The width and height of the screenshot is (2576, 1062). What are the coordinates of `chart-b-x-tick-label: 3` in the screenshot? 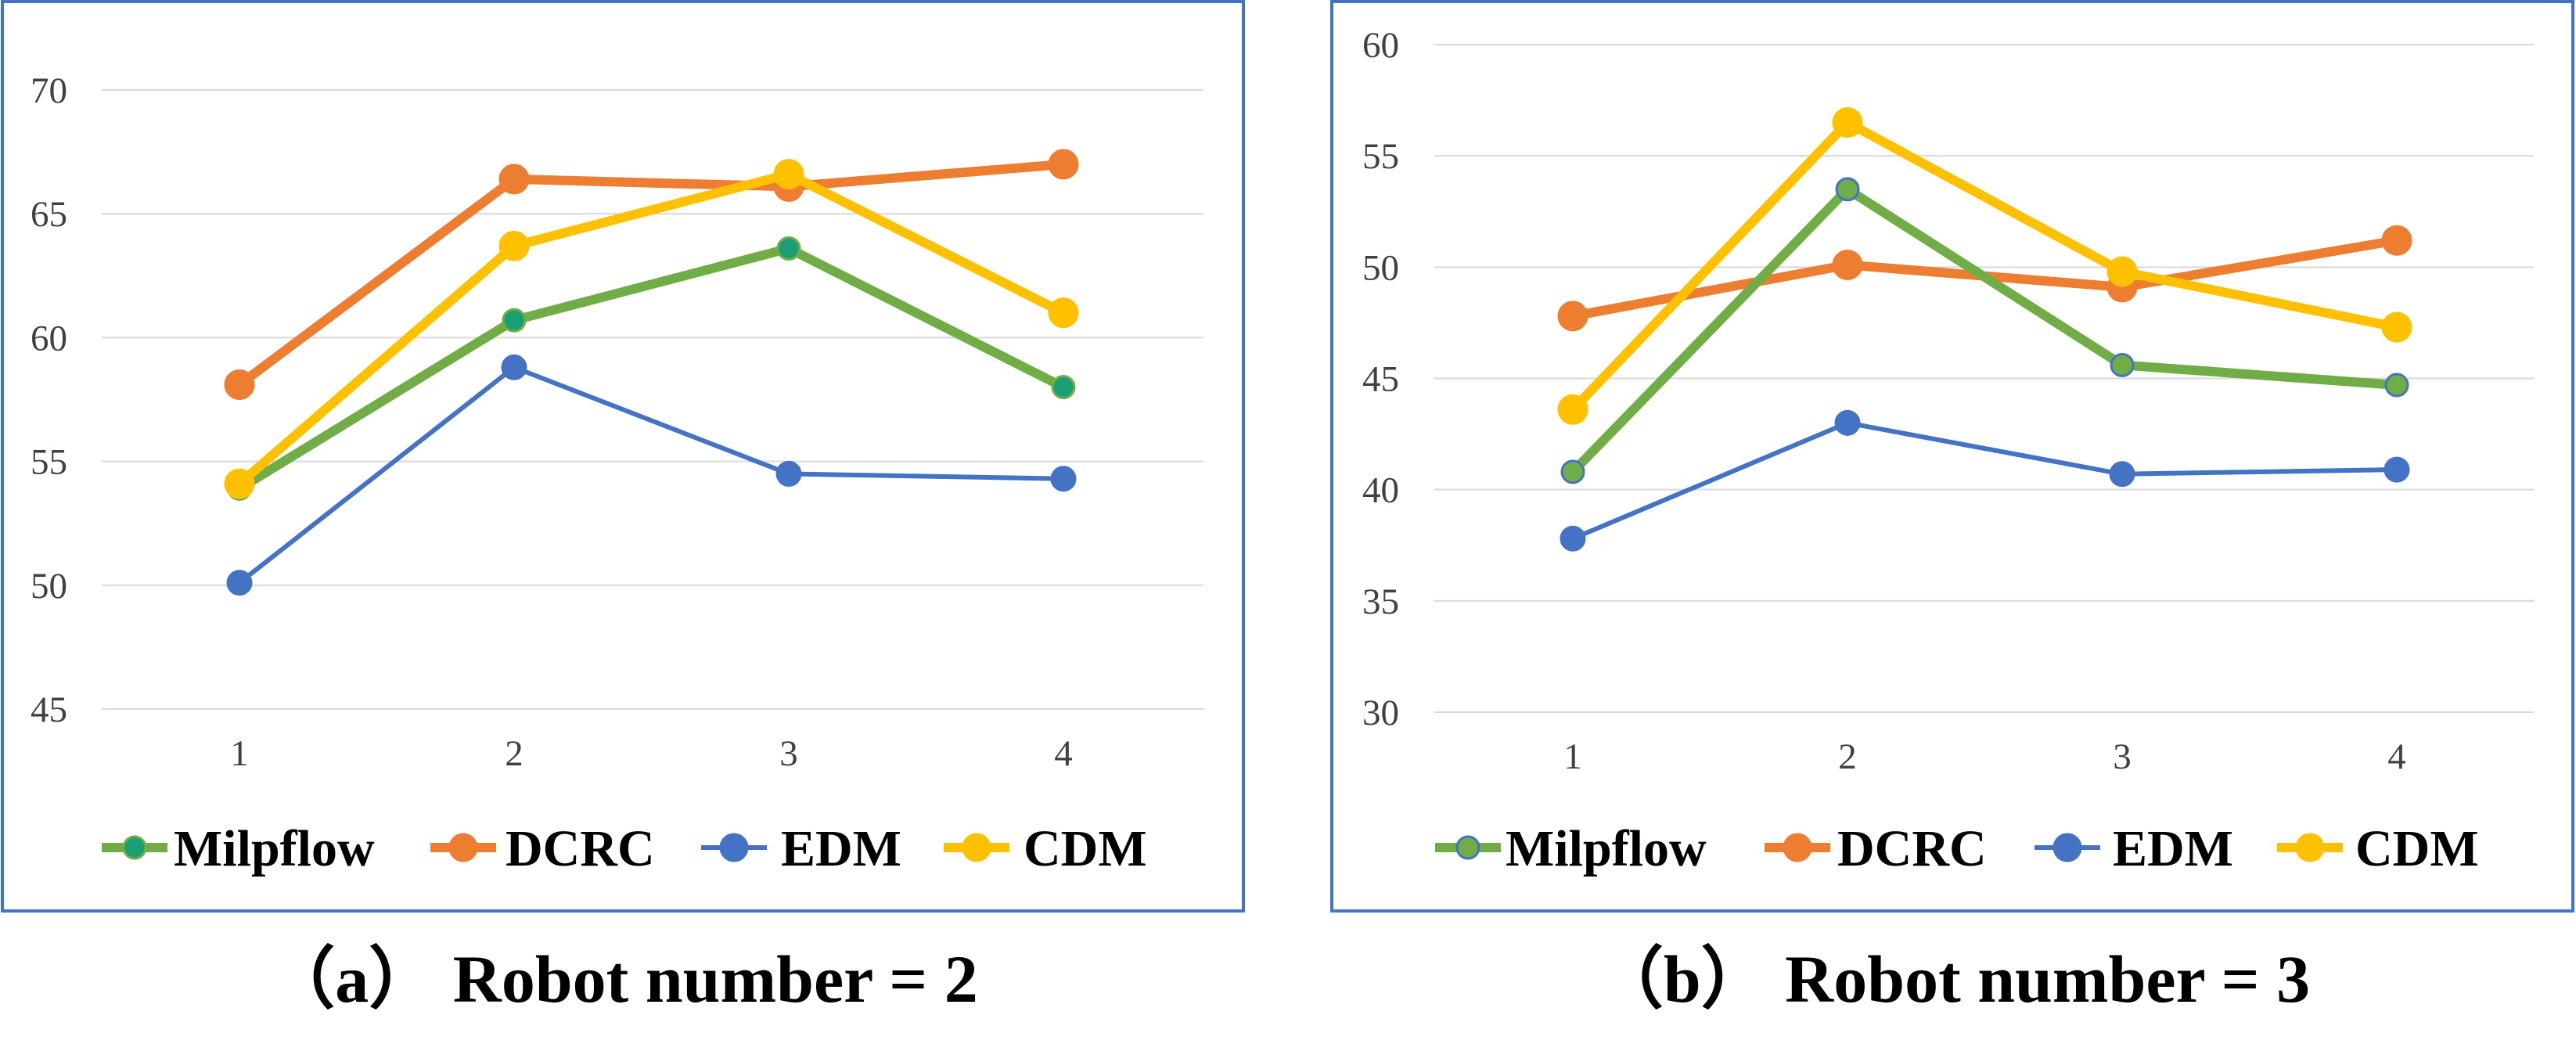 It's located at (2122, 756).